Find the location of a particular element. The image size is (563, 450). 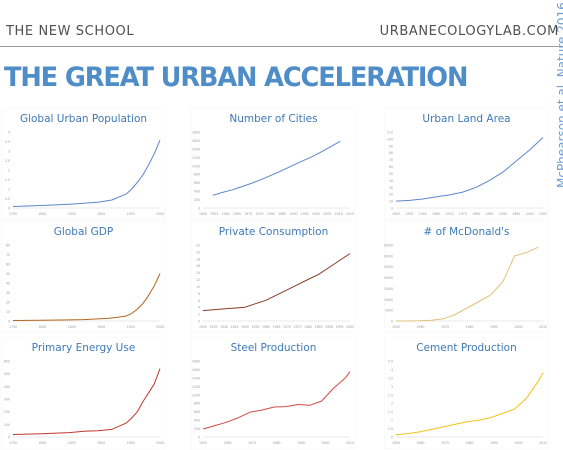

x-tick-label: 1965 is located at coordinates (436, 214).